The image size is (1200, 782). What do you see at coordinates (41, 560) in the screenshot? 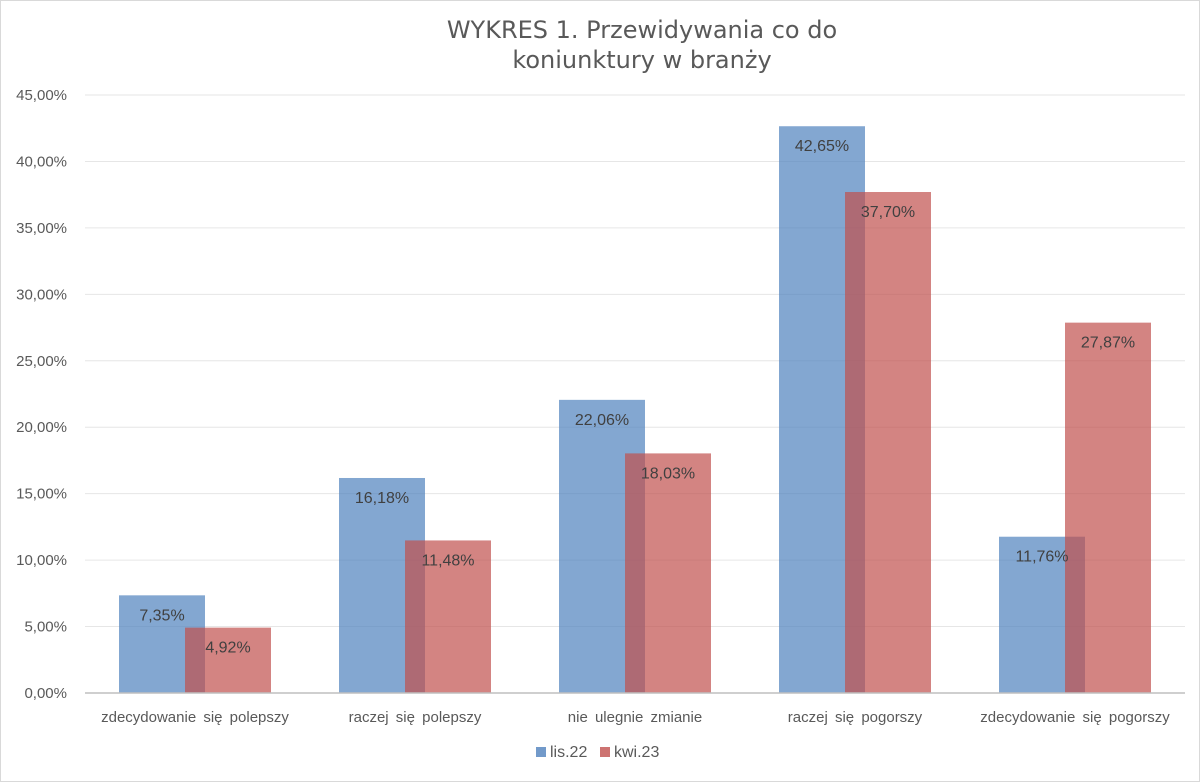
I see `y-tick-label: 10,00%` at bounding box center [41, 560].